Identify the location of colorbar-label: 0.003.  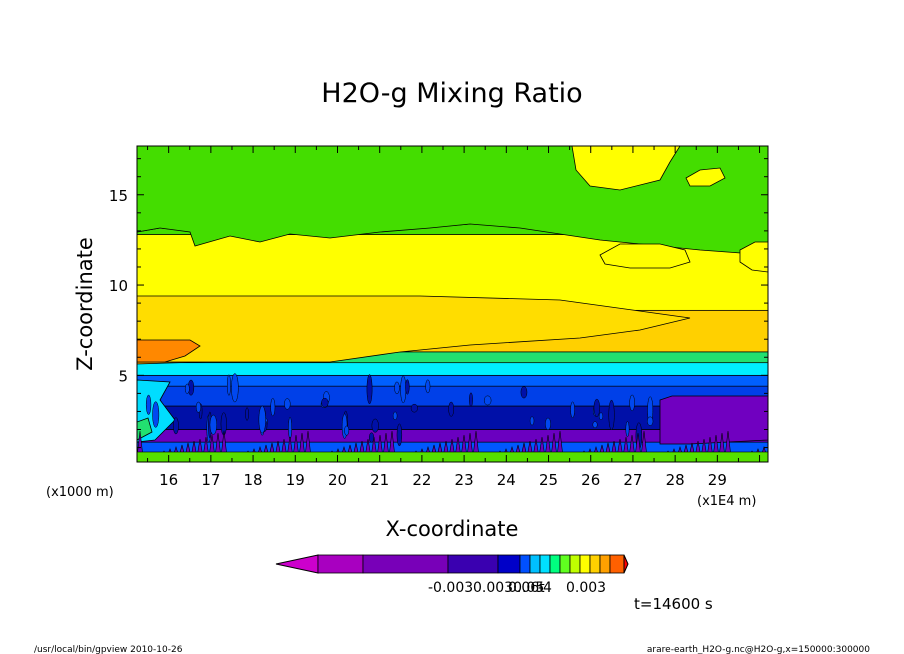
(586, 588).